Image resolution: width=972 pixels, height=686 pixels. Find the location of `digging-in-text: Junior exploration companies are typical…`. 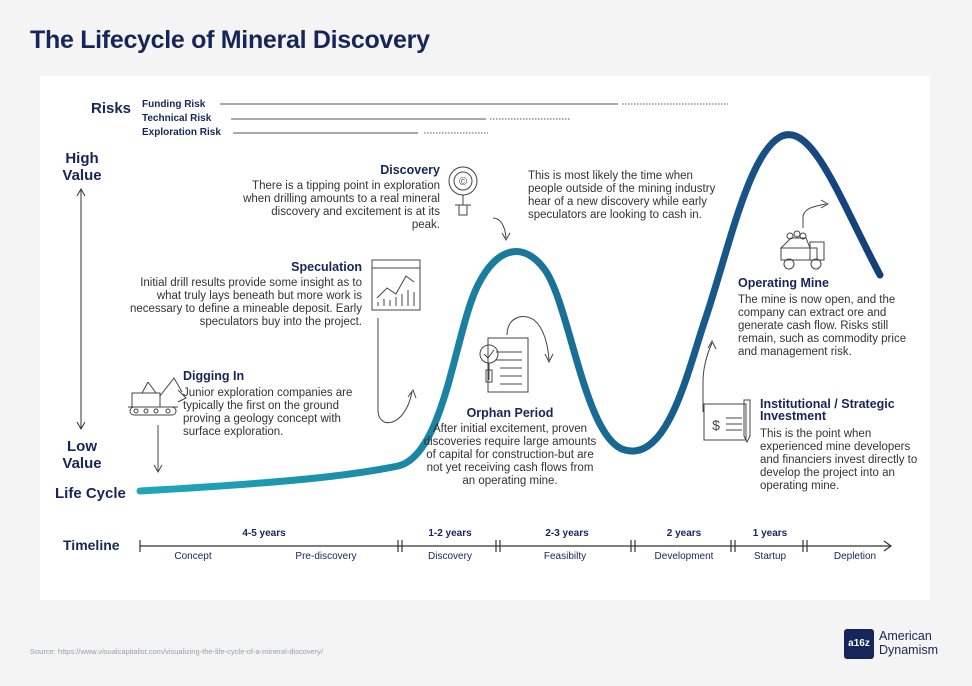

digging-in-text: Junior exploration companies are typical… is located at coordinates (268, 412).